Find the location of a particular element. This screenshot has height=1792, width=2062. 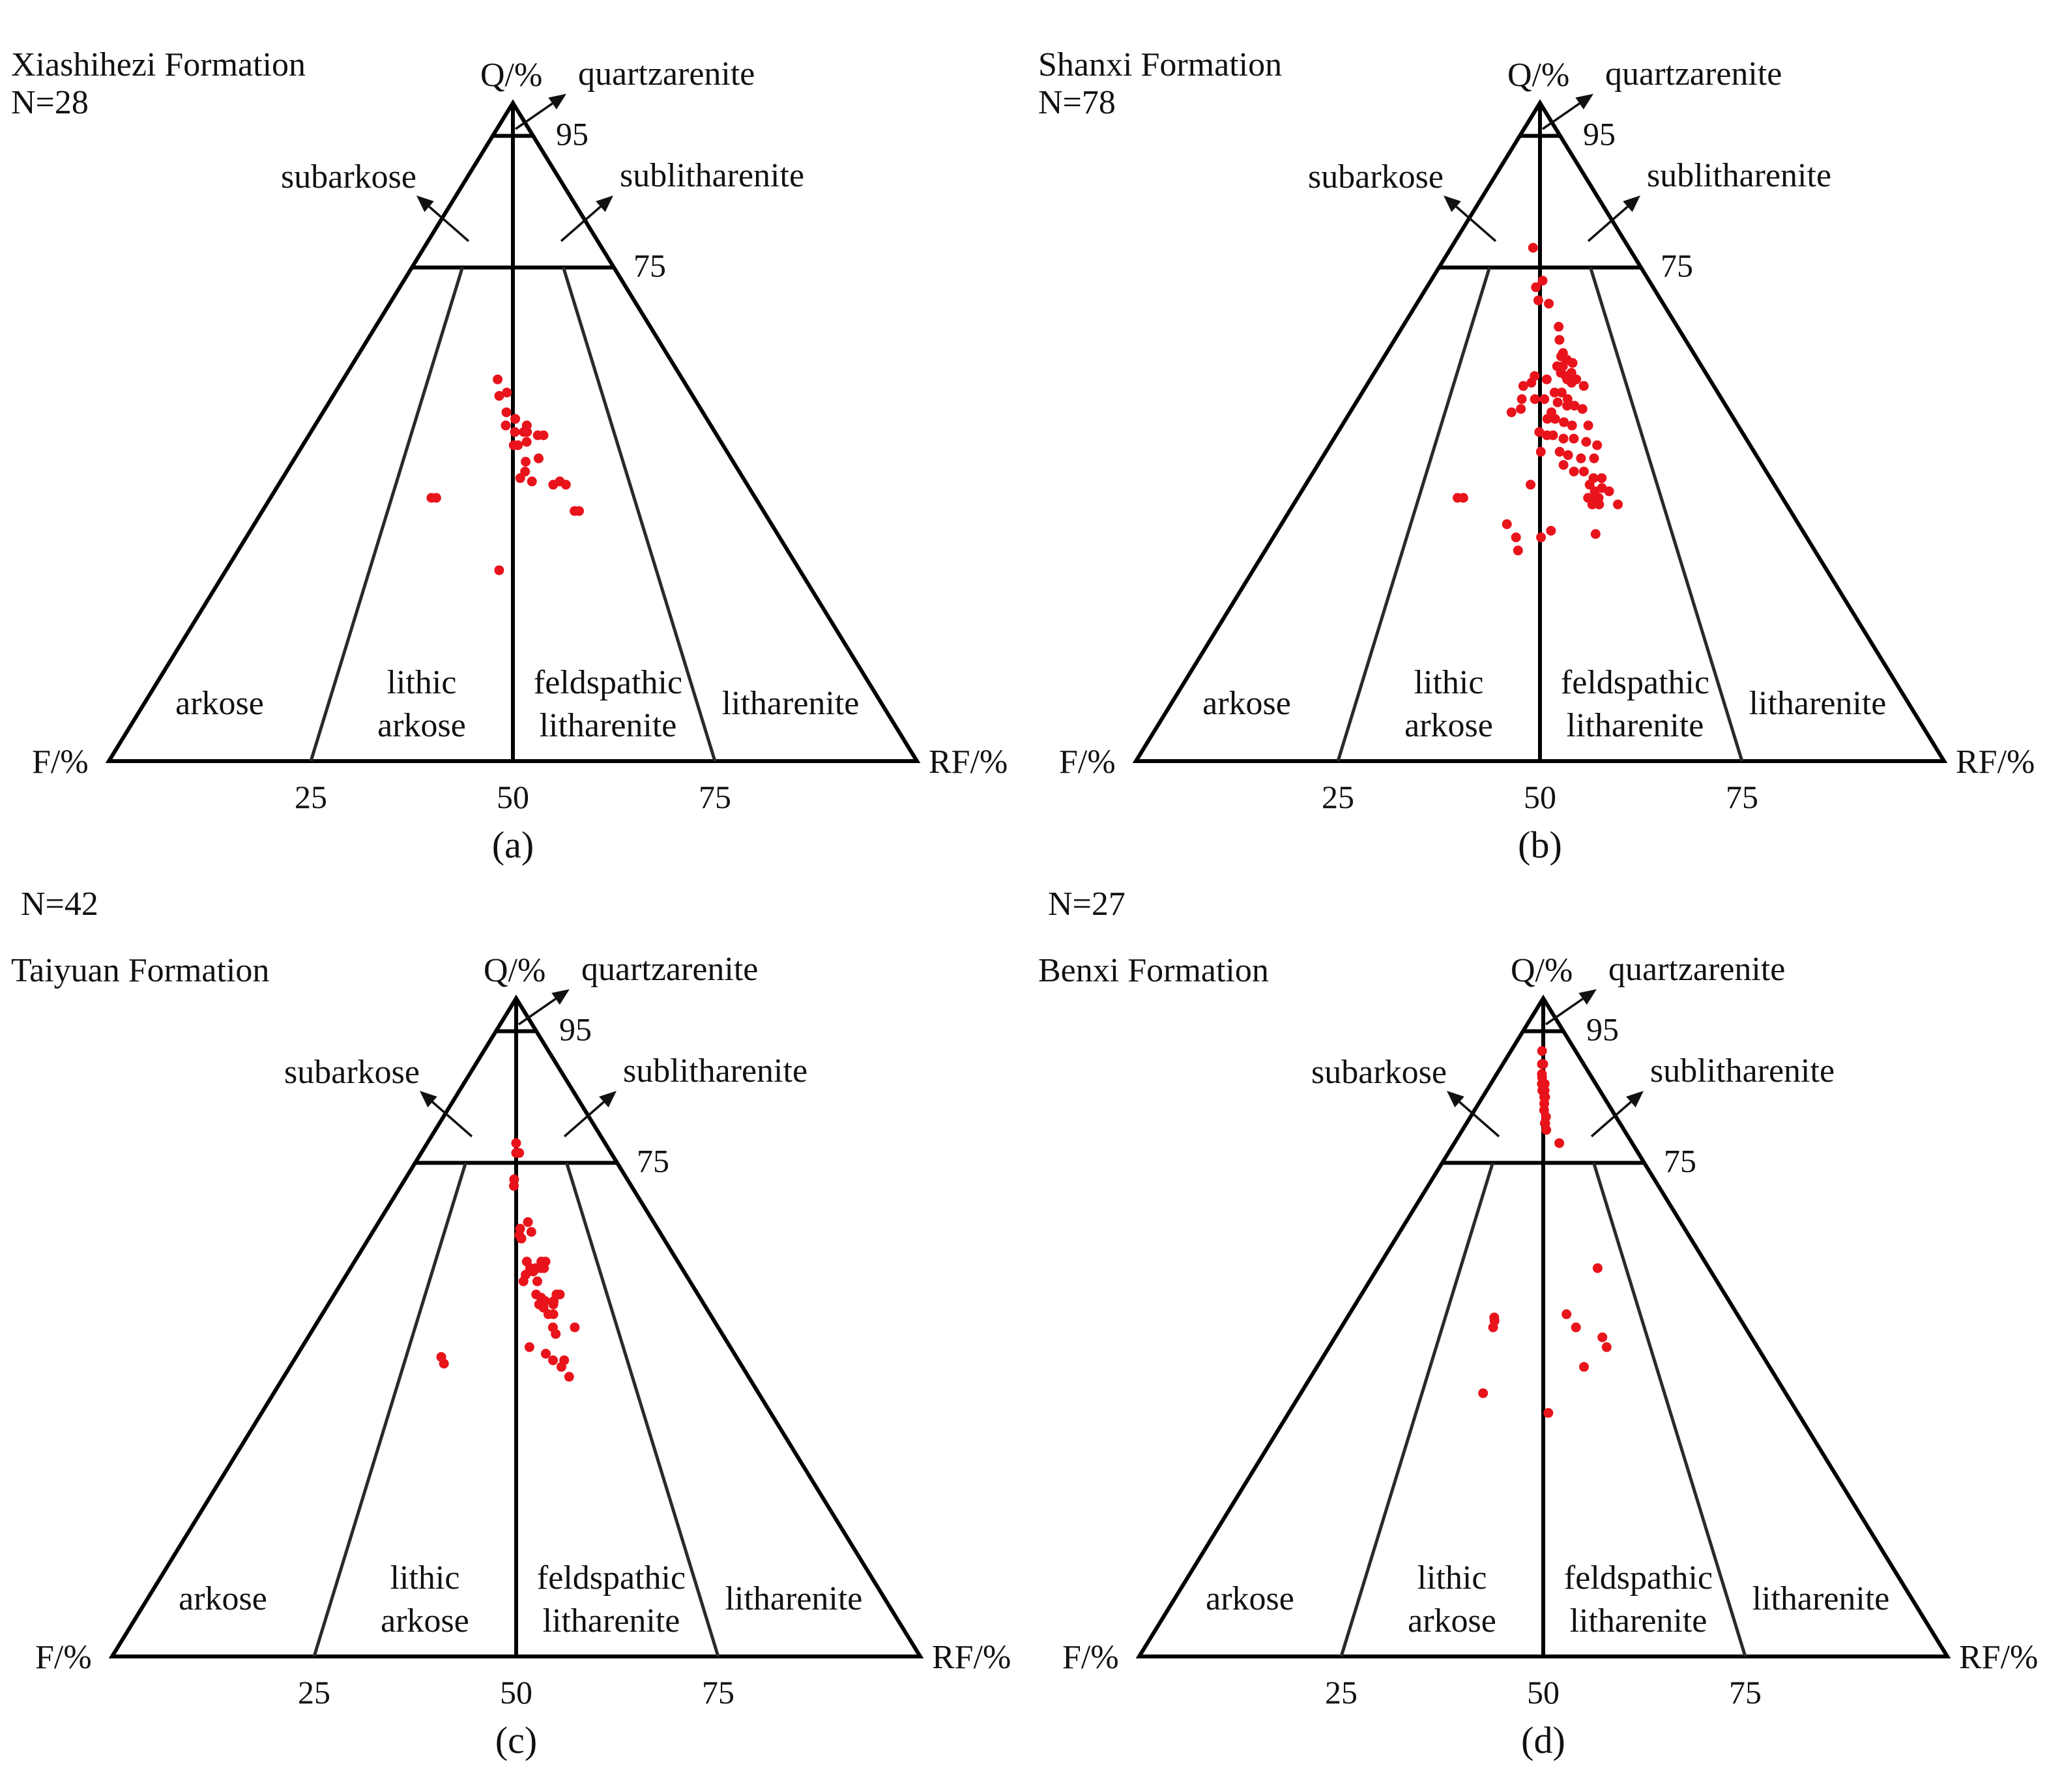

q-vertex-label: Q/% is located at coordinates (1538, 75).